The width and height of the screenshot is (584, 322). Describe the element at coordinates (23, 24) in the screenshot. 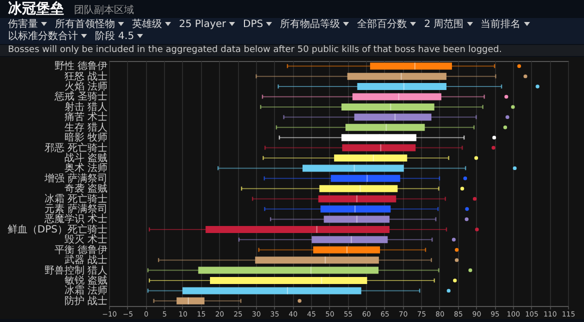

I see `text: 伤害量` at that location.